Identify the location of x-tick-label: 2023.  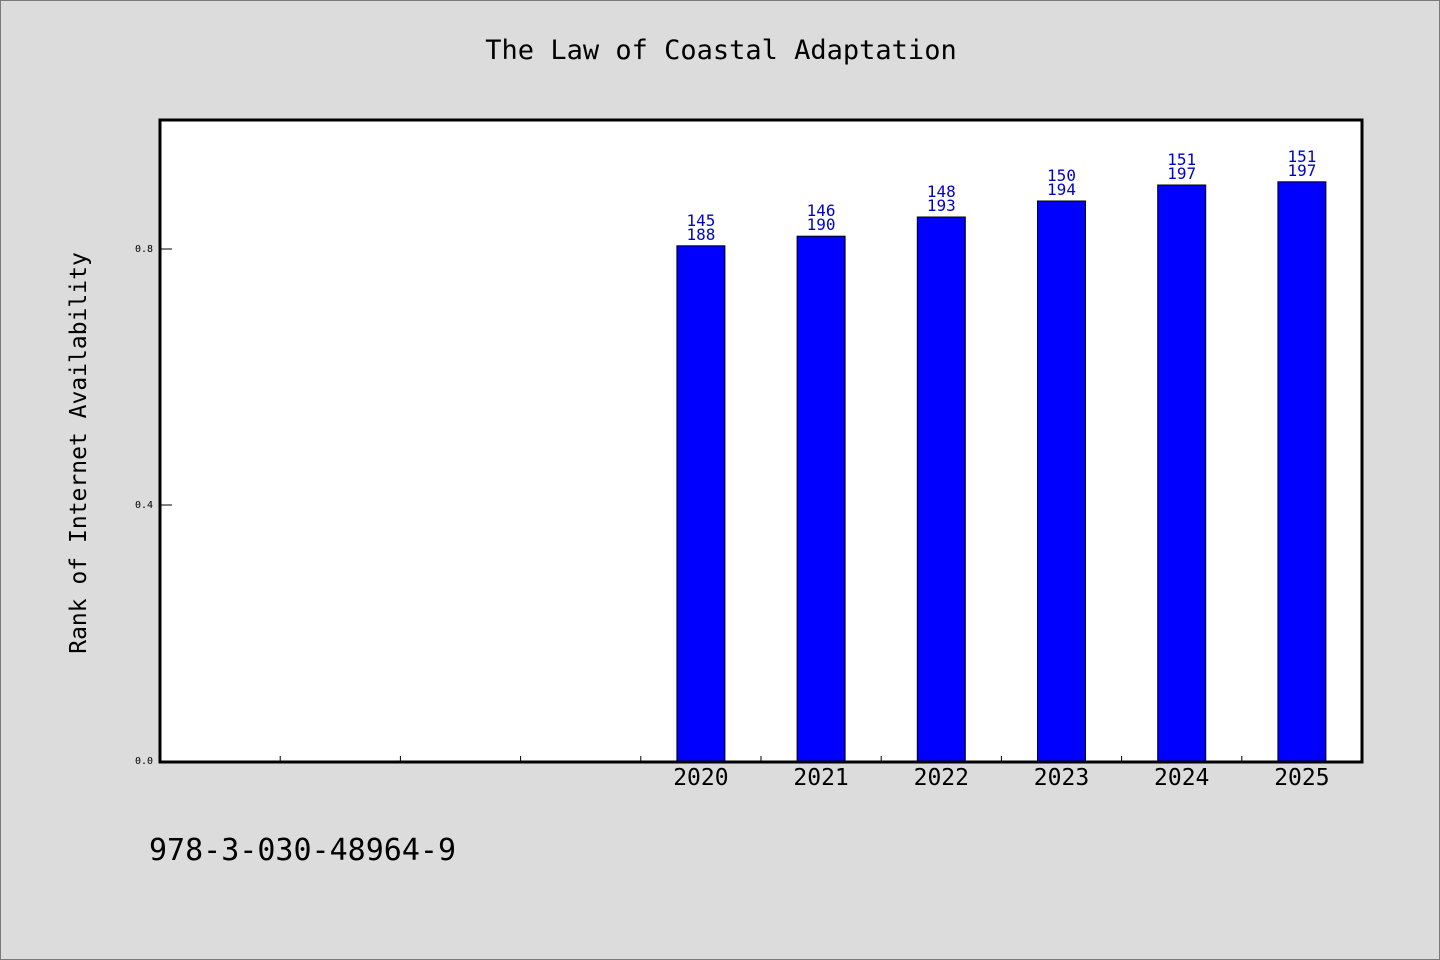
(1061, 778).